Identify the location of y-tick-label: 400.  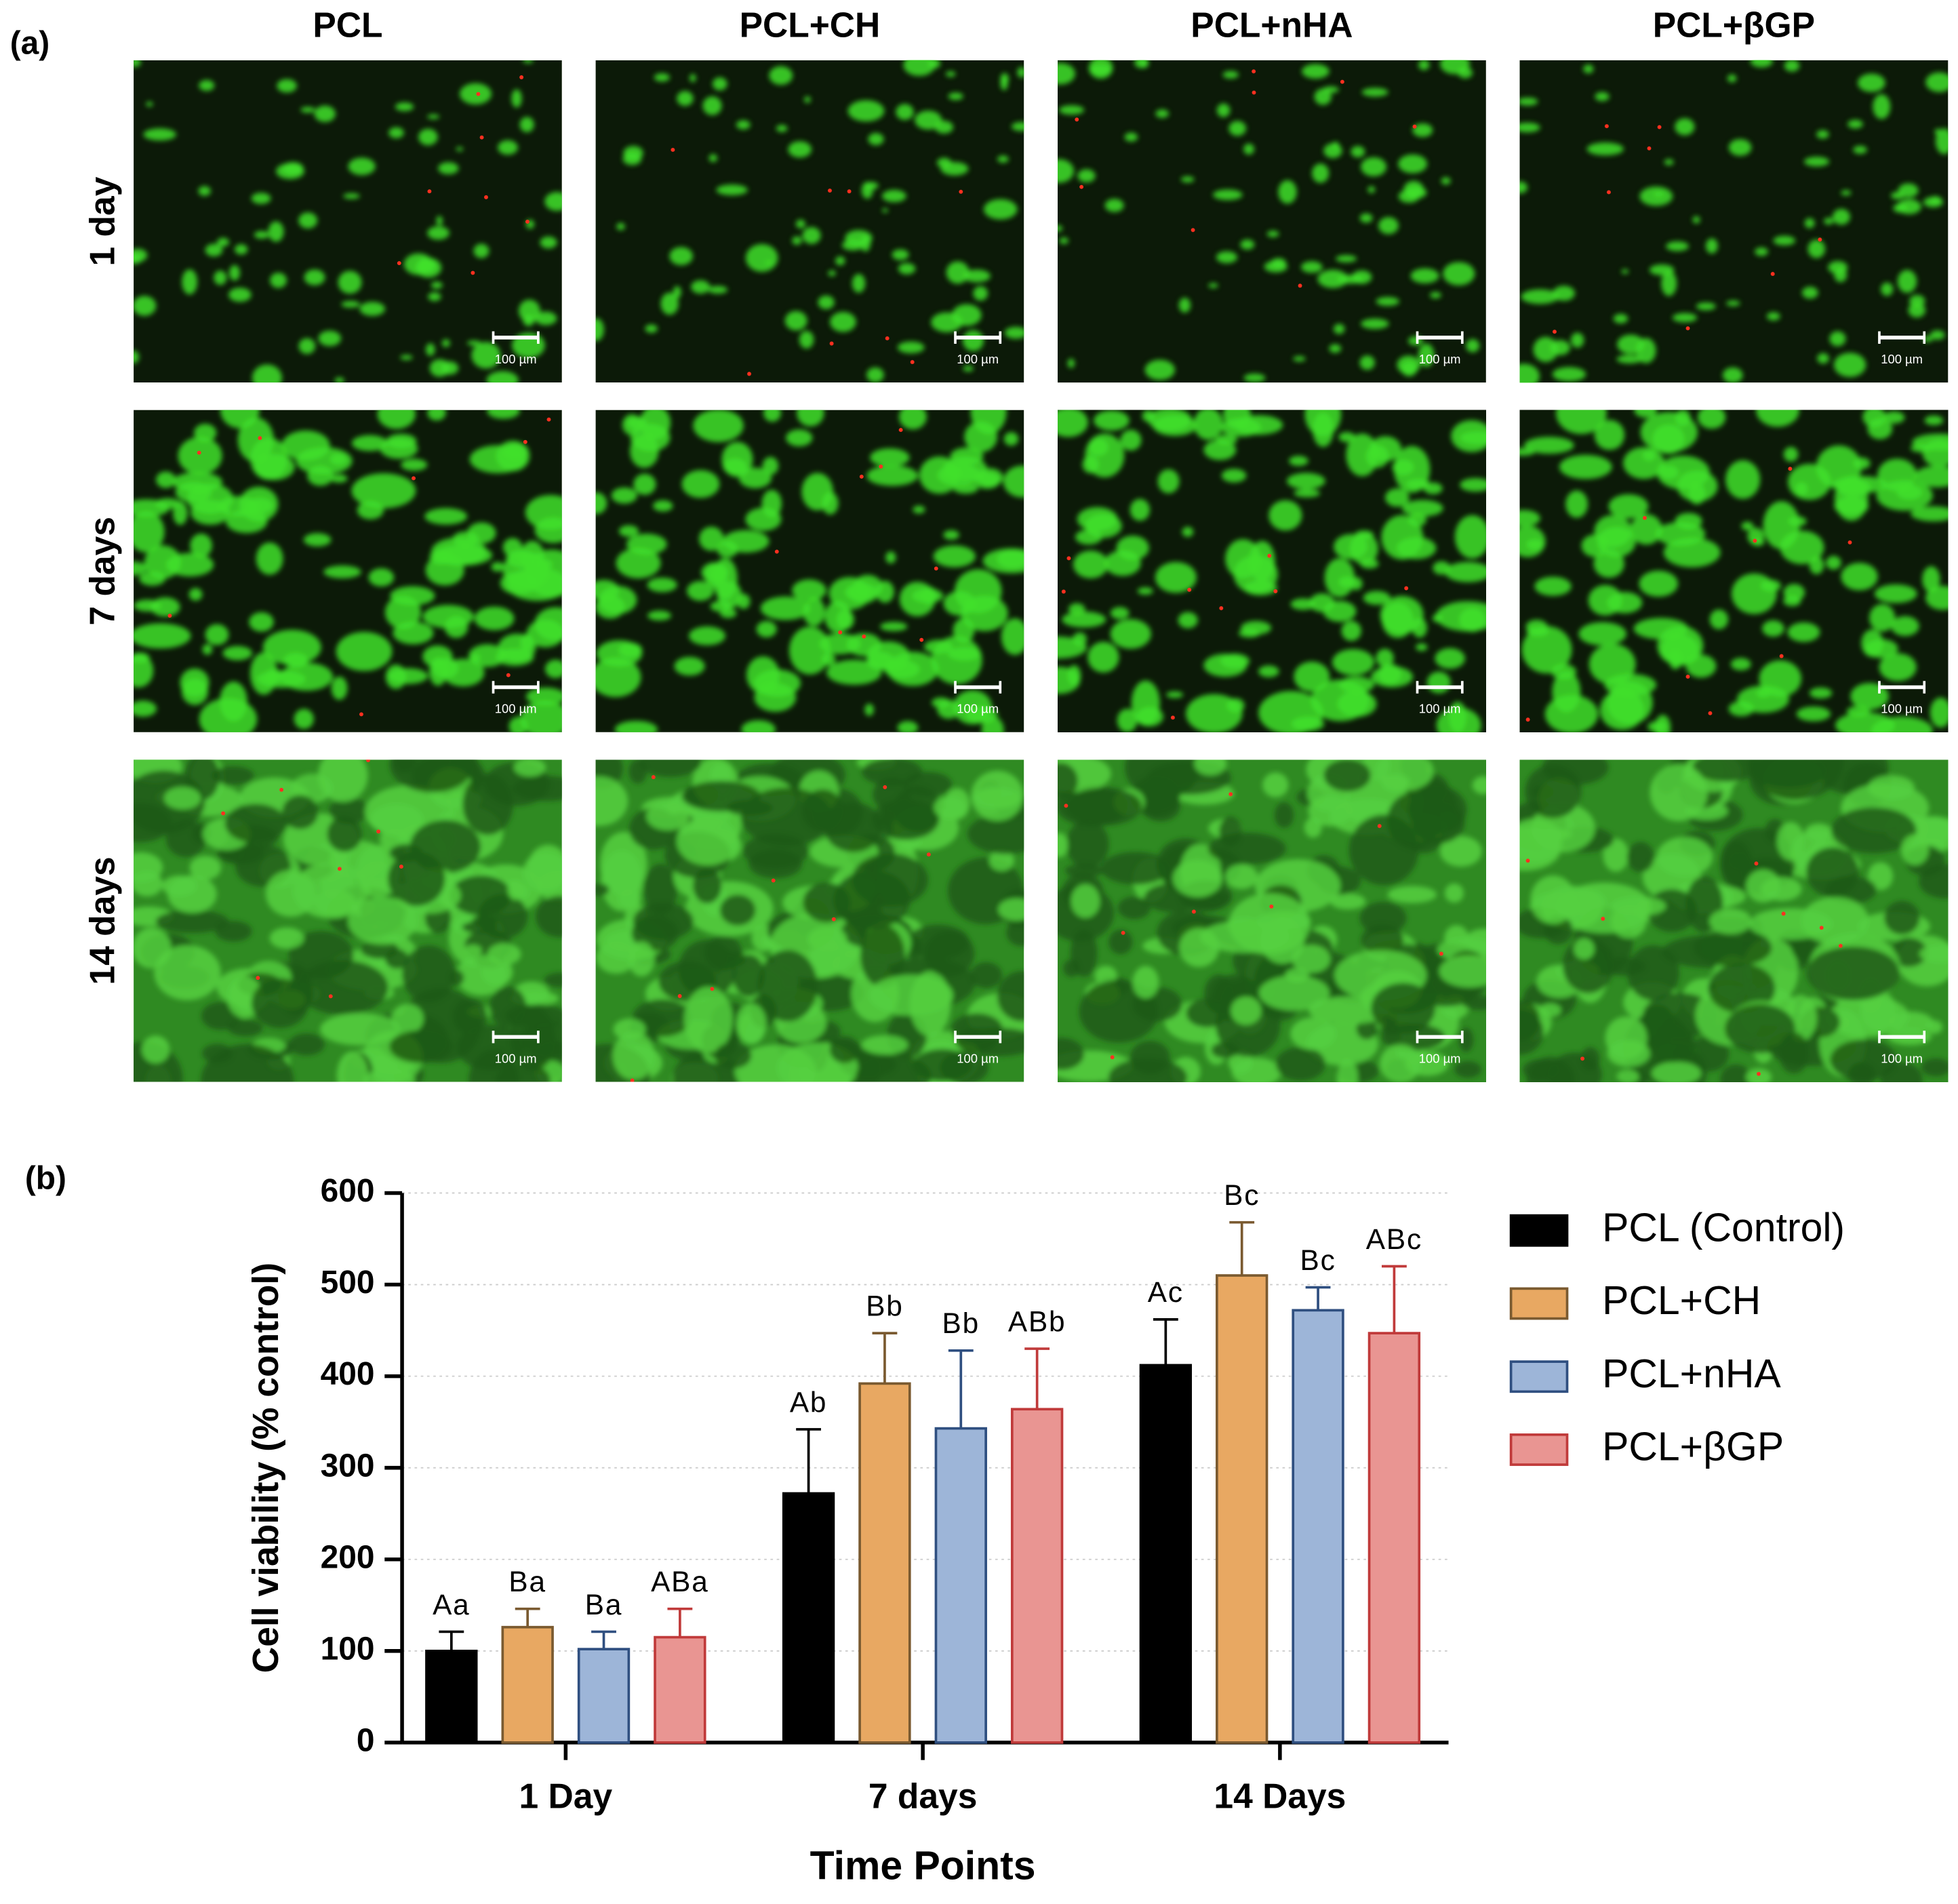
(348, 1374).